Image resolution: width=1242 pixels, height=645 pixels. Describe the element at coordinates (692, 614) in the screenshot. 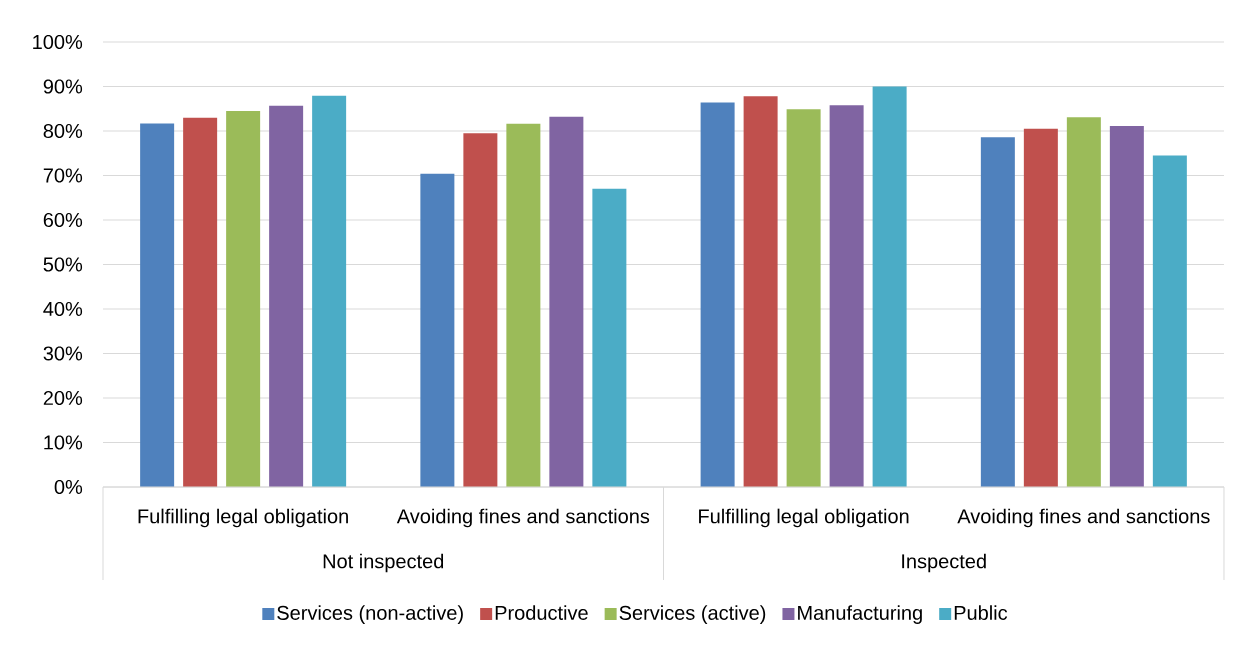

I see `legend-label: Services (active)` at that location.